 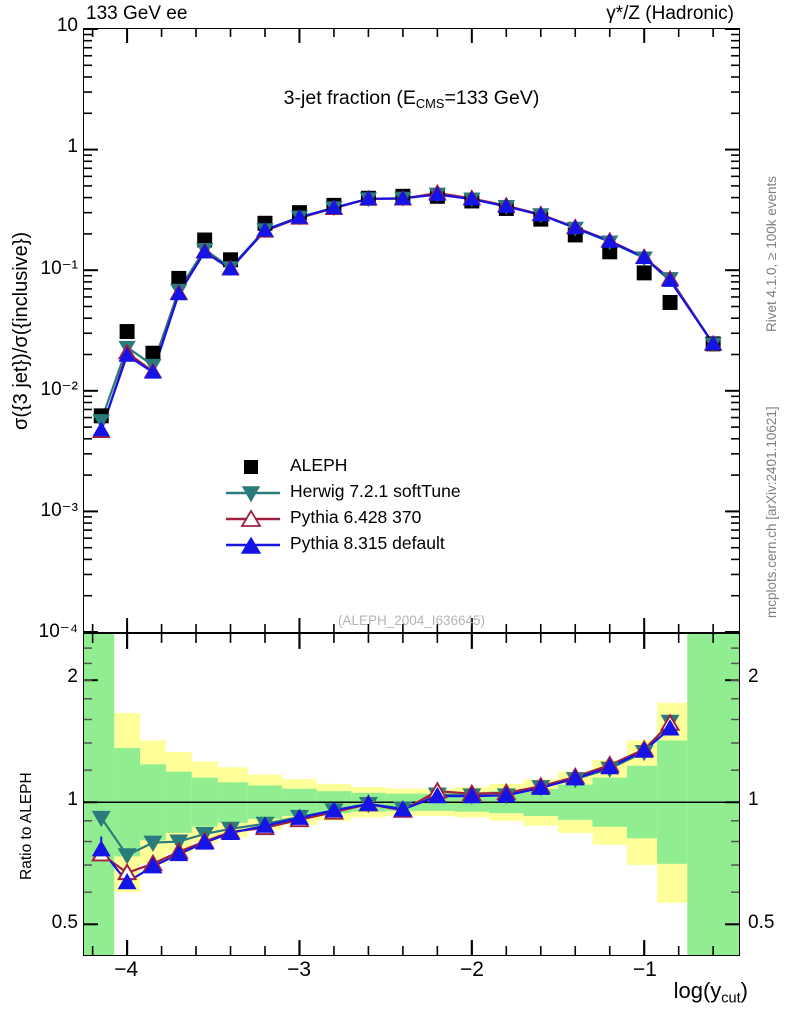 What do you see at coordinates (39, 147) in the screenshot?
I see `main-y-tick-label: 1` at bounding box center [39, 147].